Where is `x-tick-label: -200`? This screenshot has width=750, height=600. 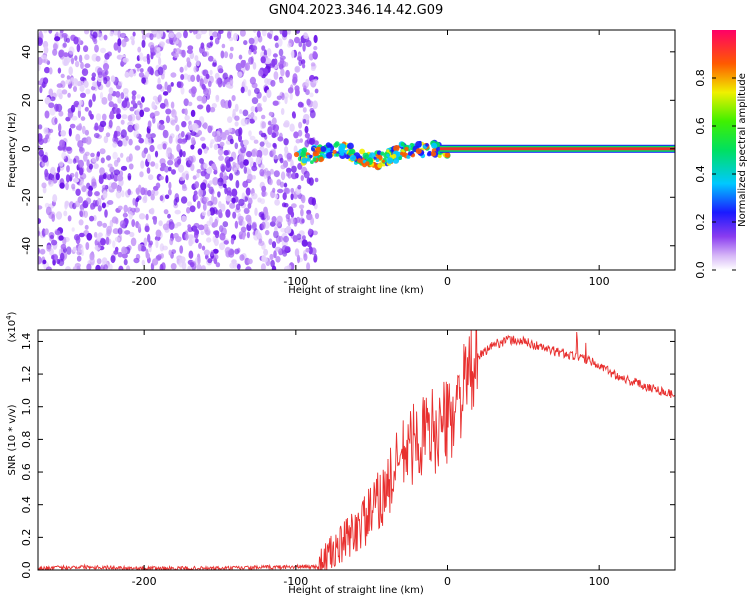 x-tick-label: -200 is located at coordinates (144, 281).